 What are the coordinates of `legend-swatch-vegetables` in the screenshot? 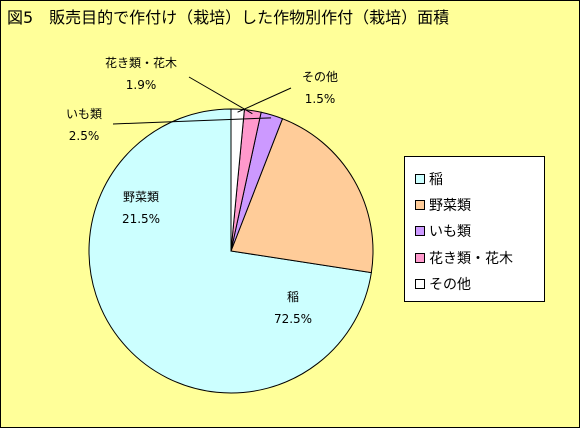 It's located at (420, 205).